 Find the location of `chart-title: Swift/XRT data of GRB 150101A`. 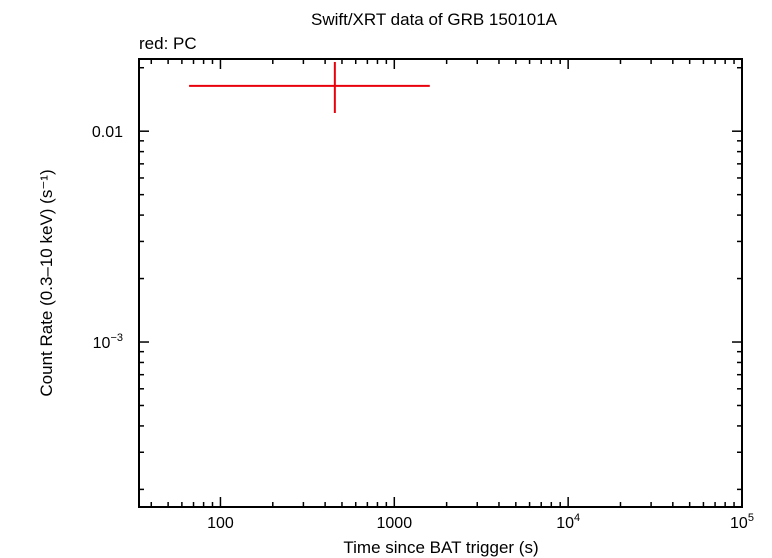

chart-title: Swift/XRT data of GRB 150101A is located at coordinates (434, 19).